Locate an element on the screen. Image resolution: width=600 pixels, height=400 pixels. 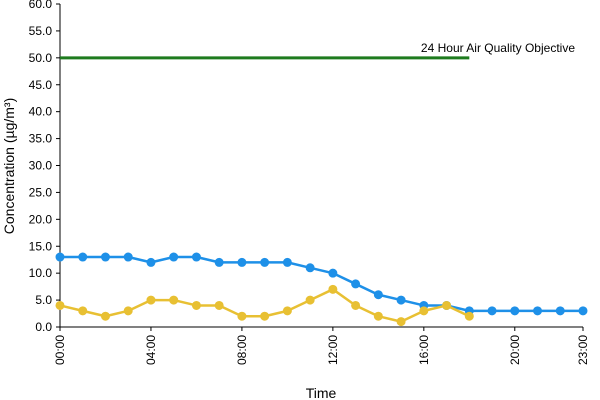
x-tick-label: 16:00 is located at coordinates (424, 350).